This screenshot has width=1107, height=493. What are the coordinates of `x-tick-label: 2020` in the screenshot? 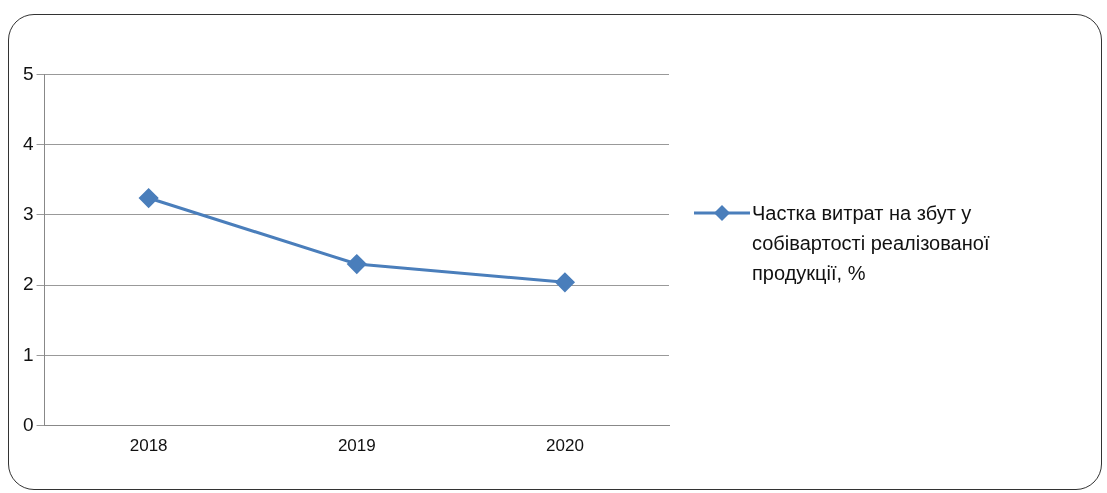 It's located at (565, 446).